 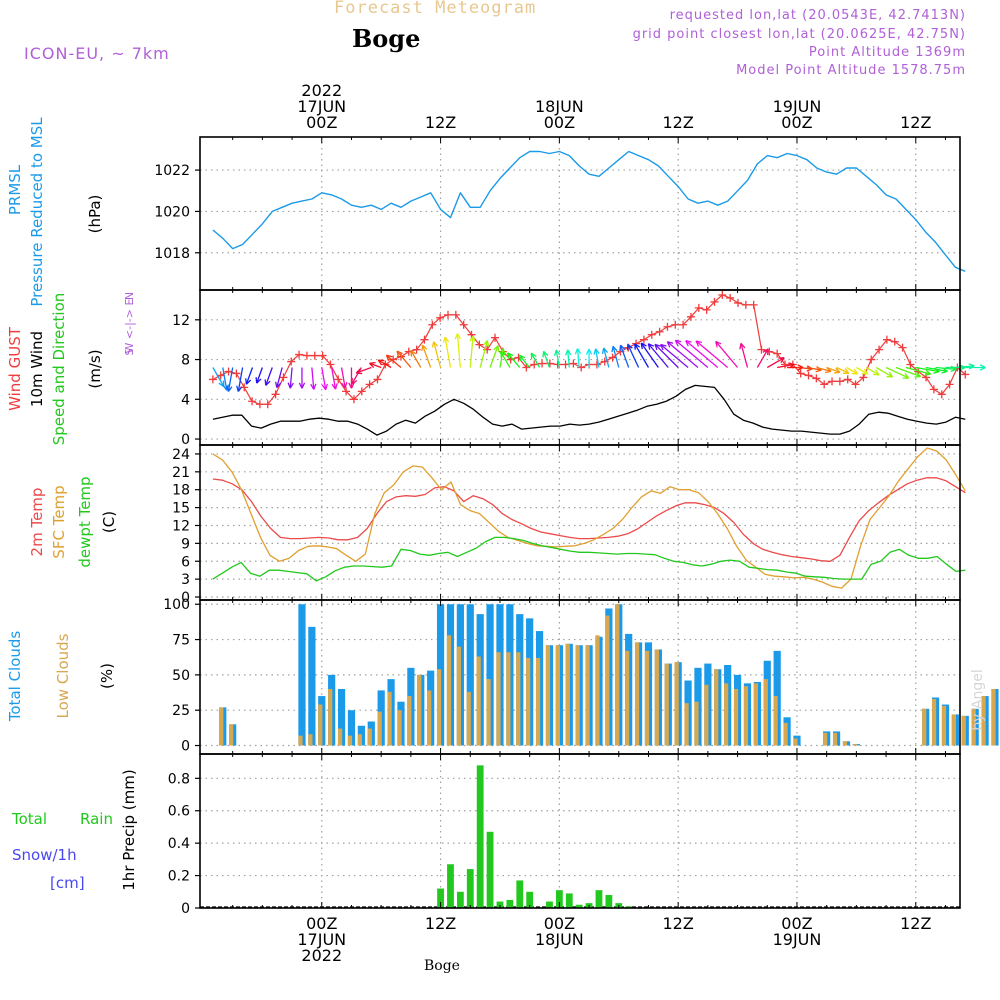 What do you see at coordinates (67, 883) in the screenshot?
I see `snow-unit-label: [cm]` at bounding box center [67, 883].